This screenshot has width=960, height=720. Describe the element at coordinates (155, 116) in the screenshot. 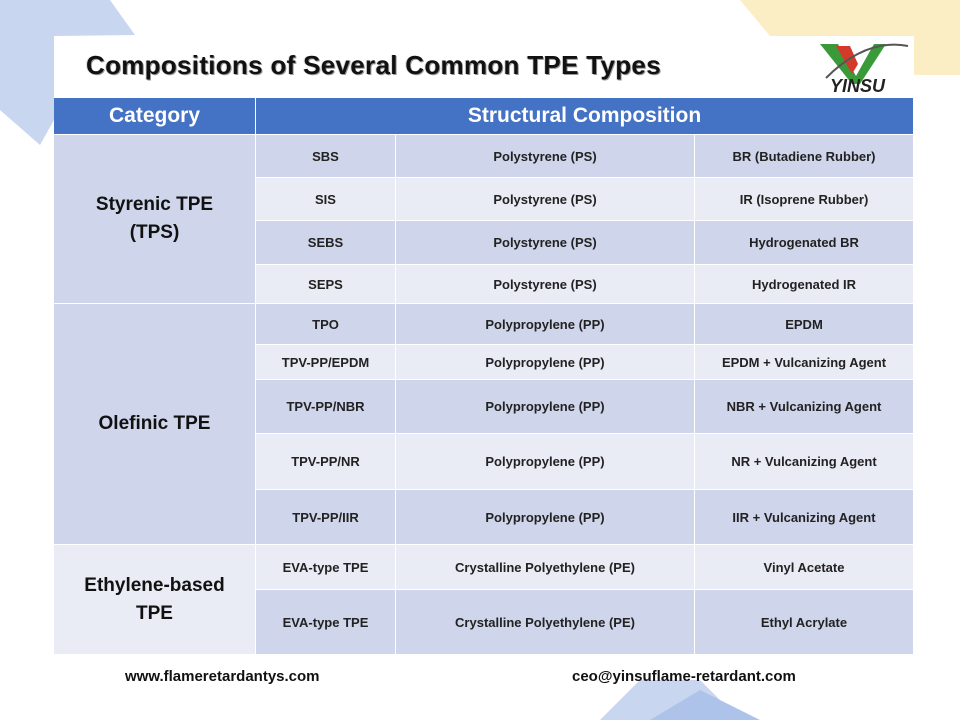

I see `header-cell: Category` at that location.